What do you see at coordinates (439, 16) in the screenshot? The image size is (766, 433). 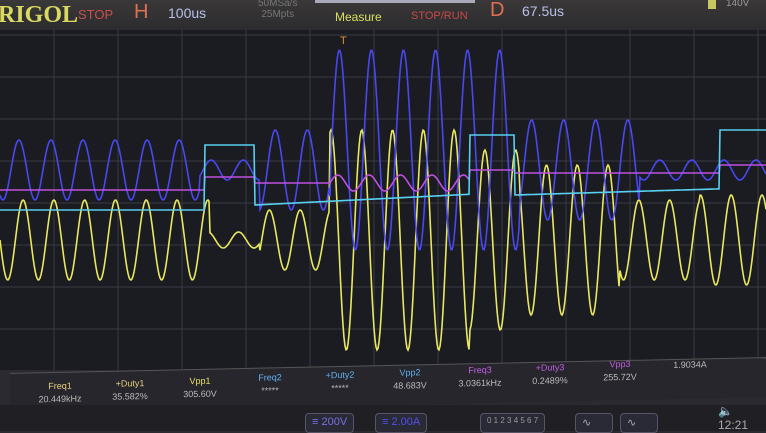 I see `stop-run-button: STOP/RUN` at bounding box center [439, 16].